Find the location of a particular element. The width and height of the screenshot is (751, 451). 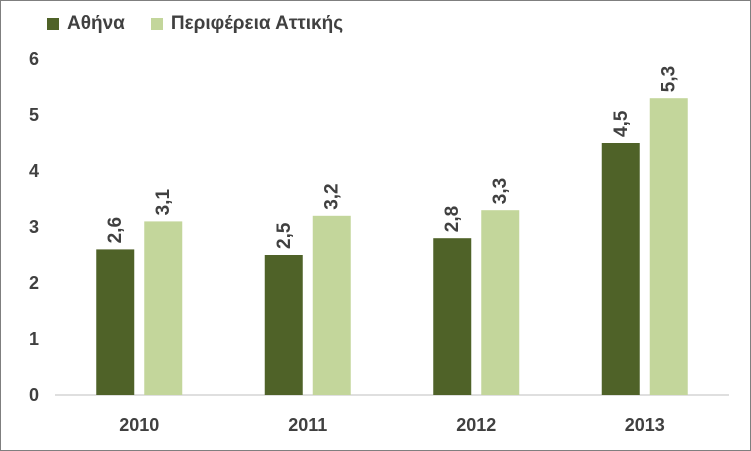

legend-label-athens: Αθήνα is located at coordinates (96, 23).